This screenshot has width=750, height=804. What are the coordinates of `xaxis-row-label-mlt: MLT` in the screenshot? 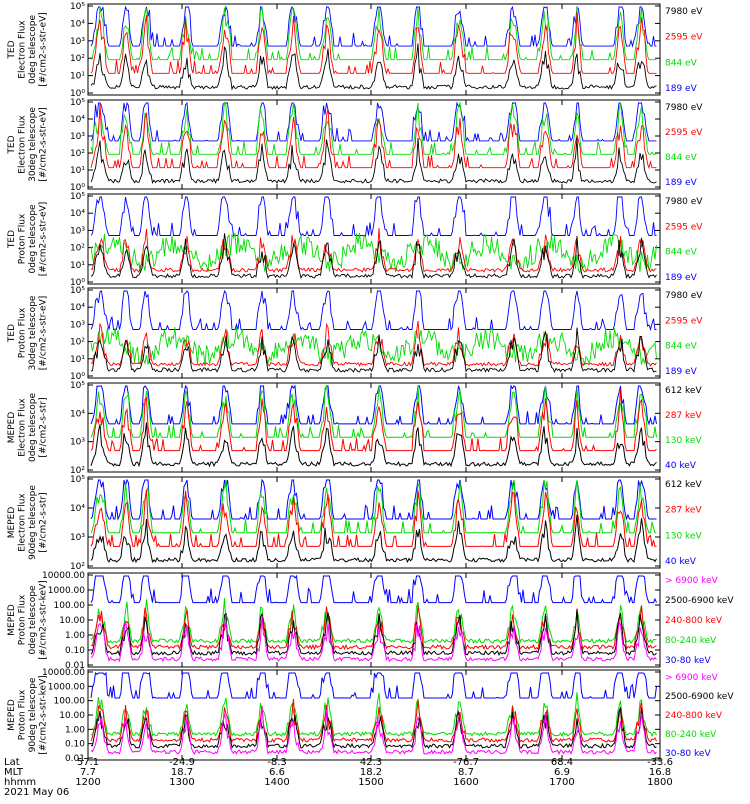 It's located at (14, 772).